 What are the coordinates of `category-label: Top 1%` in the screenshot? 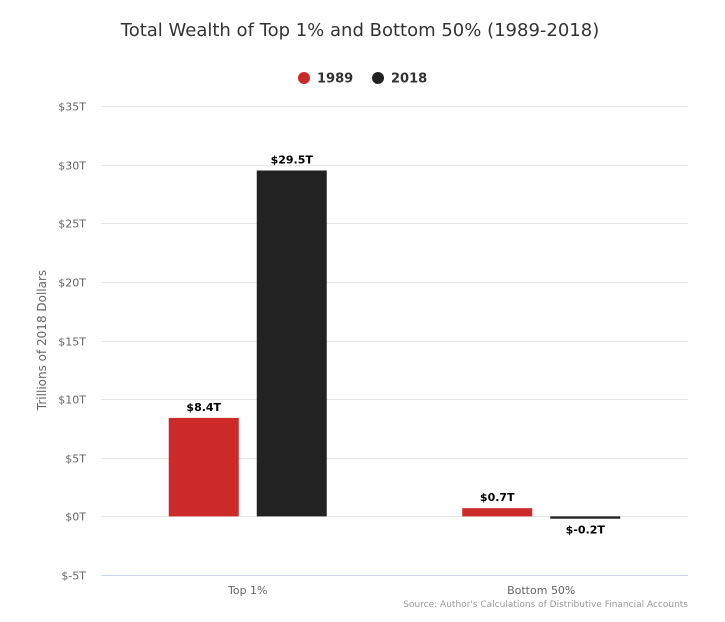 It's located at (247, 590).